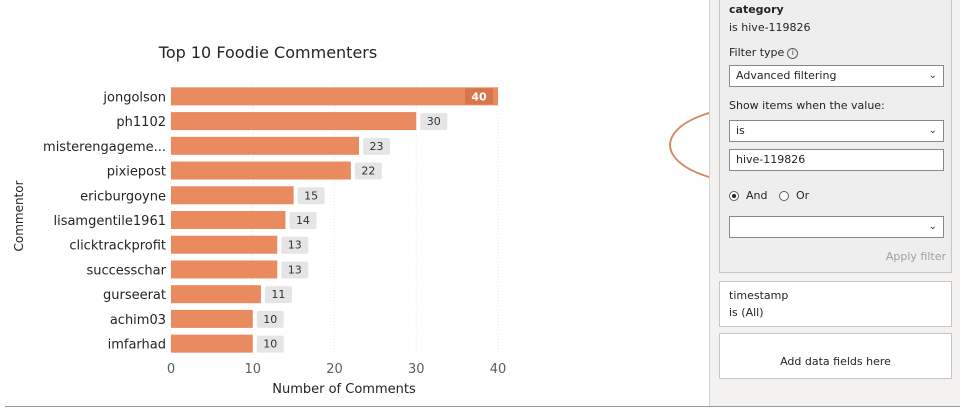 The image size is (965, 411). Describe the element at coordinates (334, 369) in the screenshot. I see `x-tick-label: 20` at that location.